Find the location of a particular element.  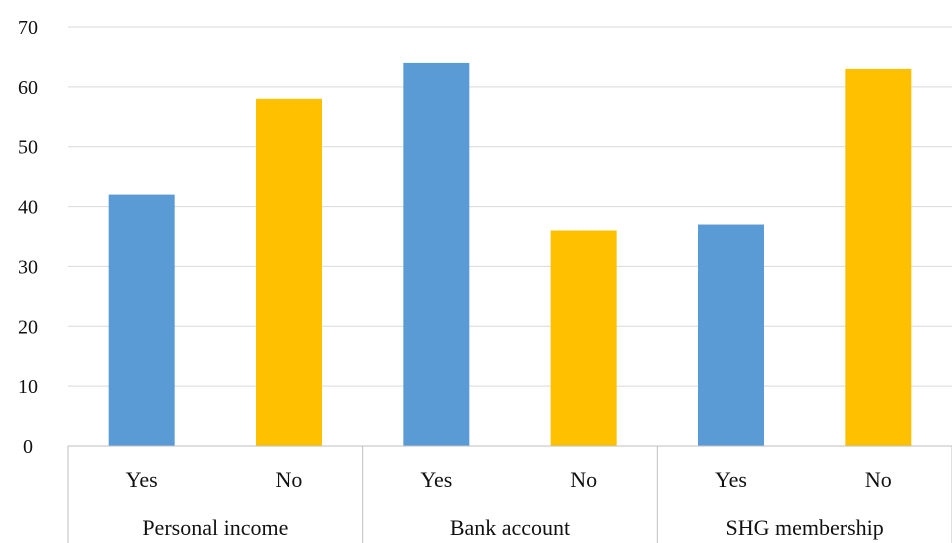

x-group-label: Bank account is located at coordinates (510, 527).